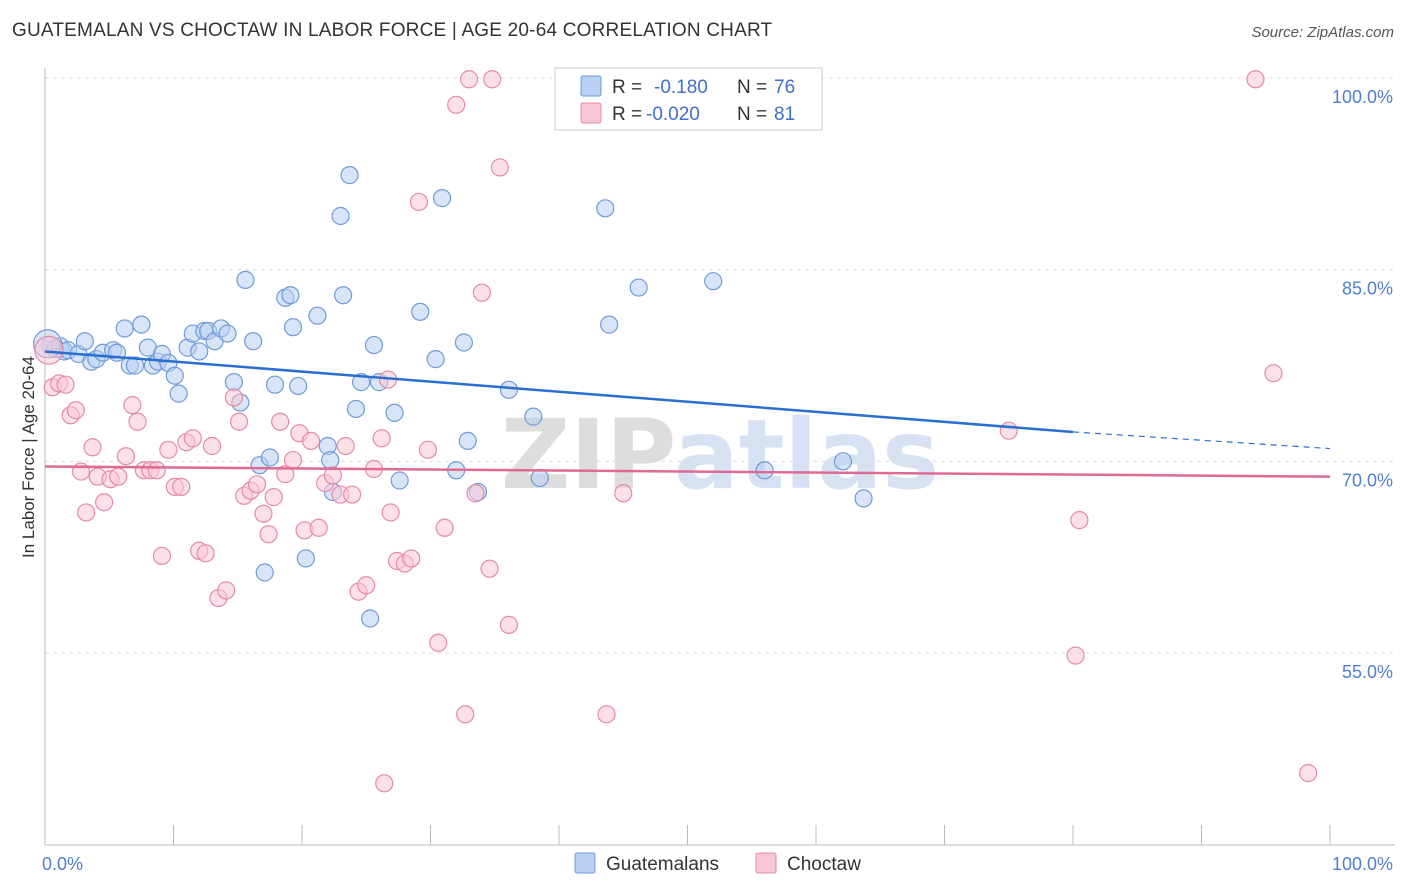  I want to click on y-tick-label-1: 70.0%, so click(1367, 480).